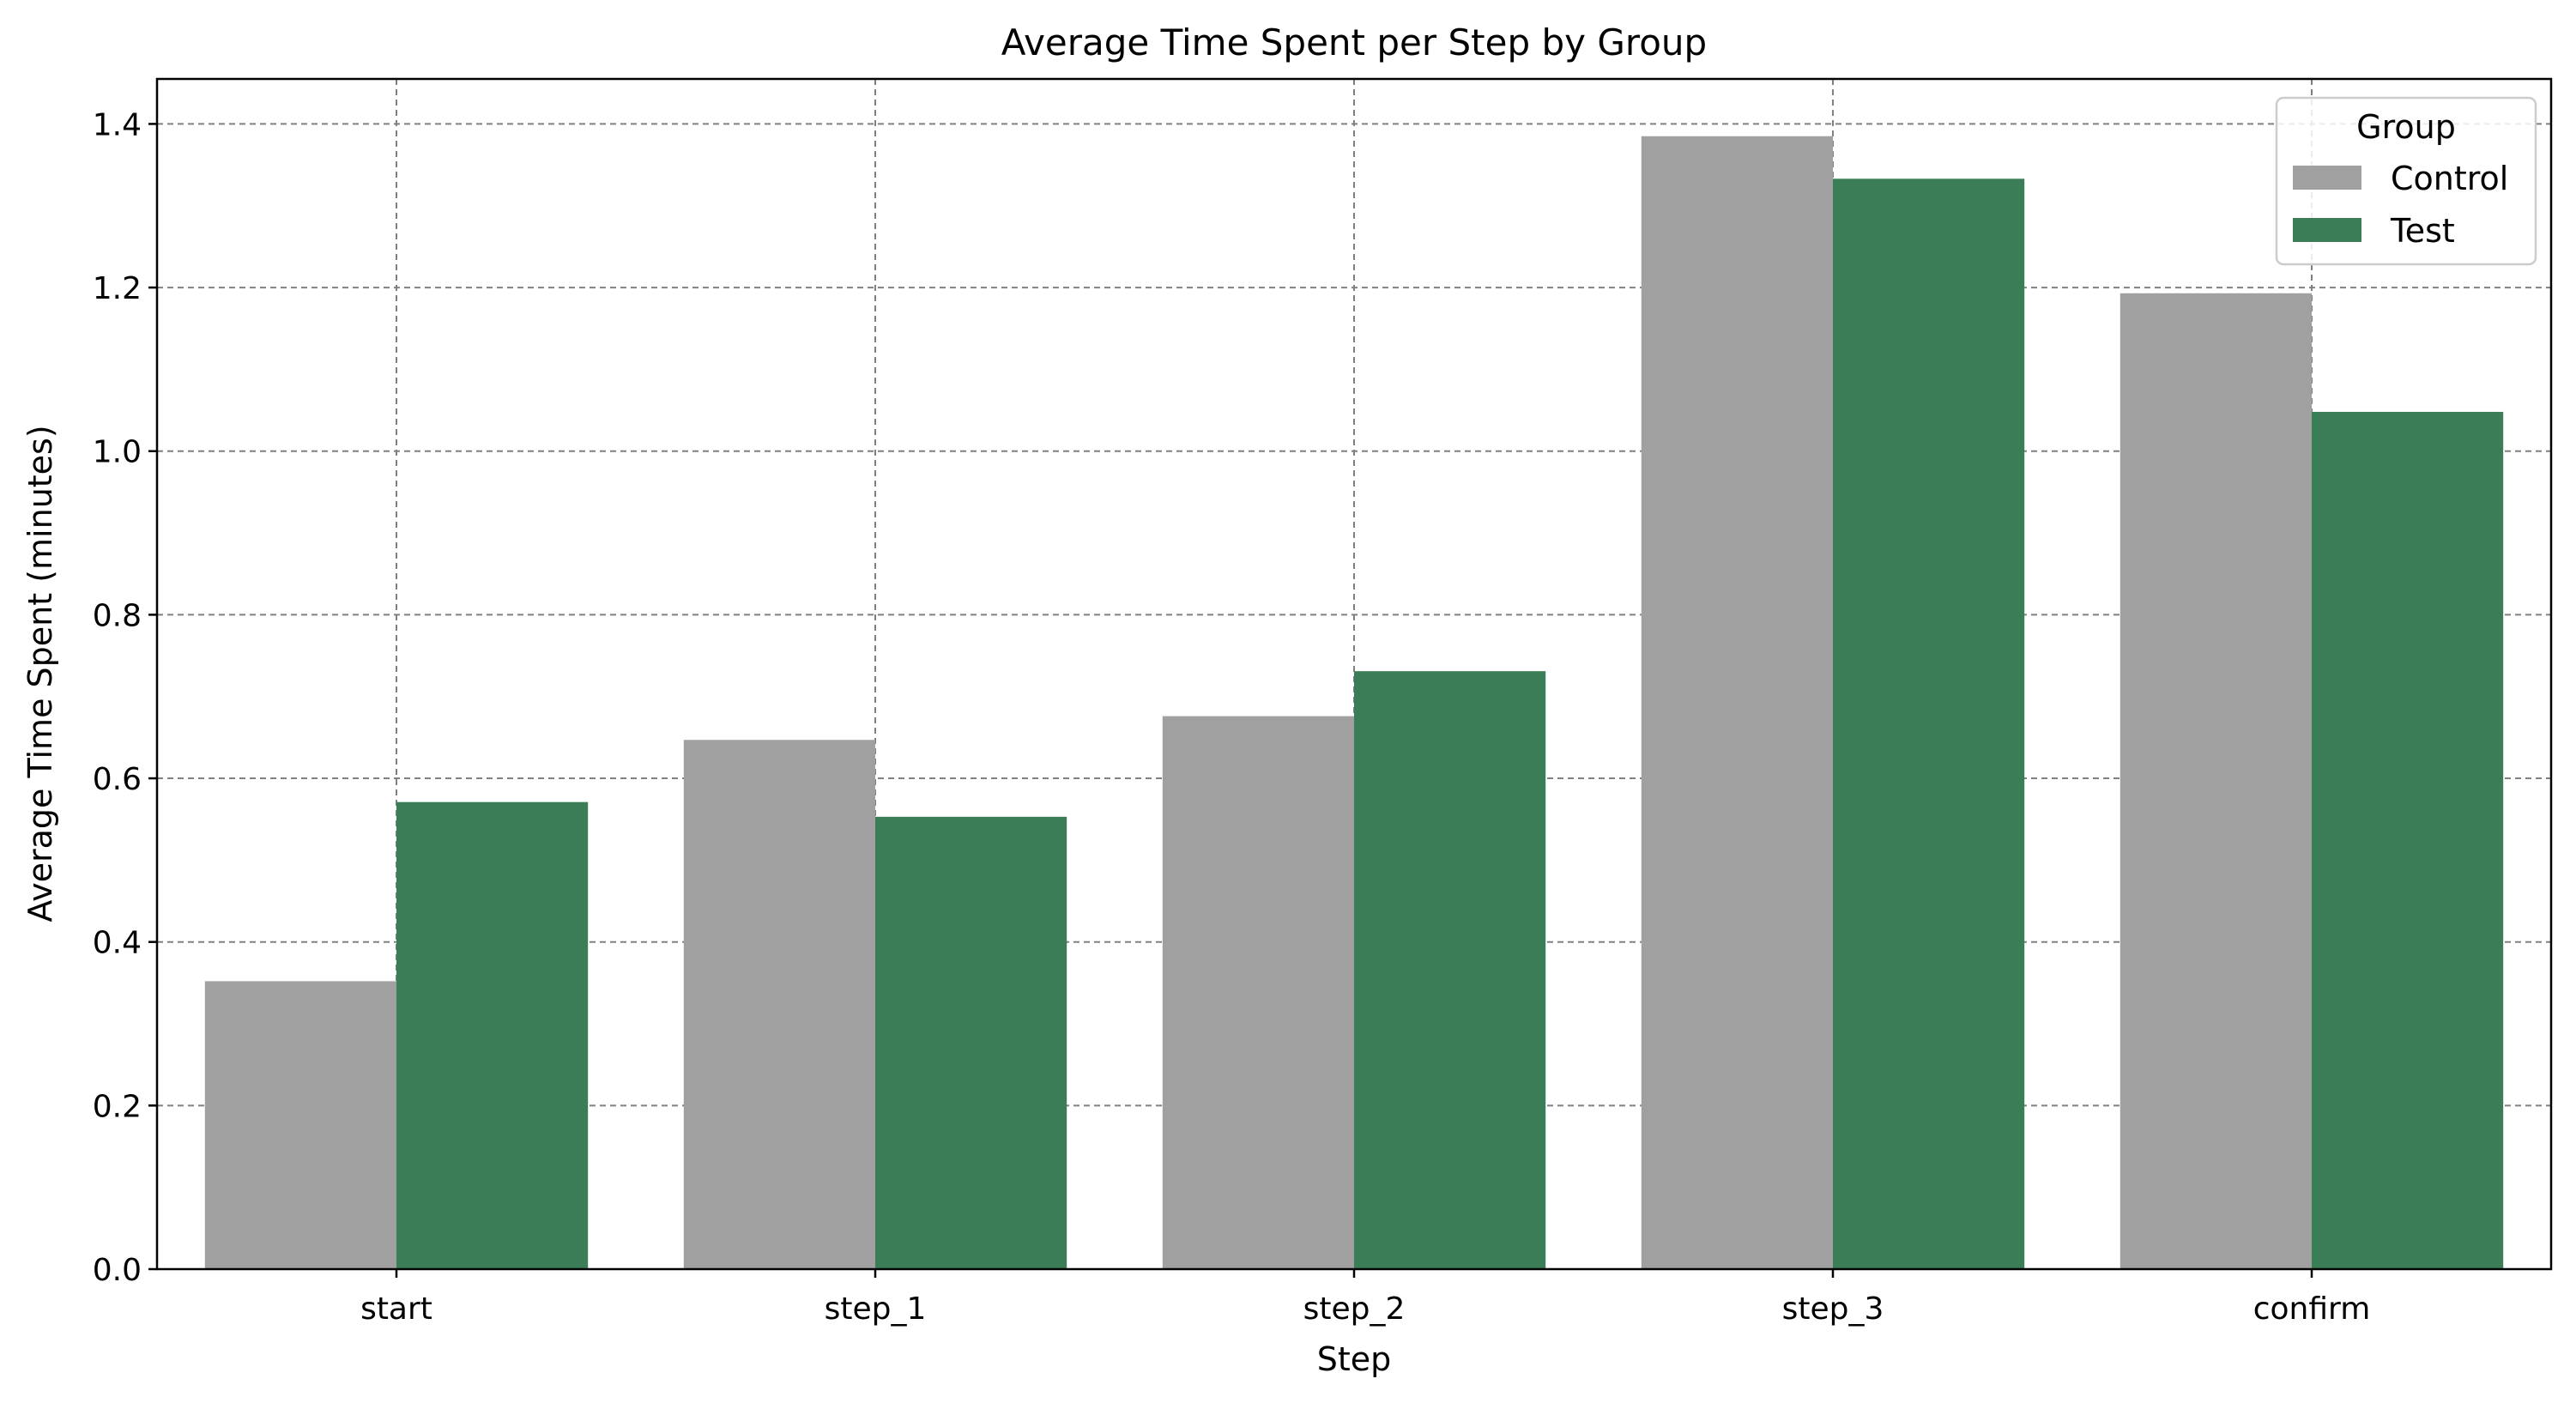 Image resolution: width=2576 pixels, height=1403 pixels. Describe the element at coordinates (125, 697) in the screenshot. I see `y-axis: 0.0 0.2 0.4 0.6 0.8 1.0 1.2 1.4` at that location.